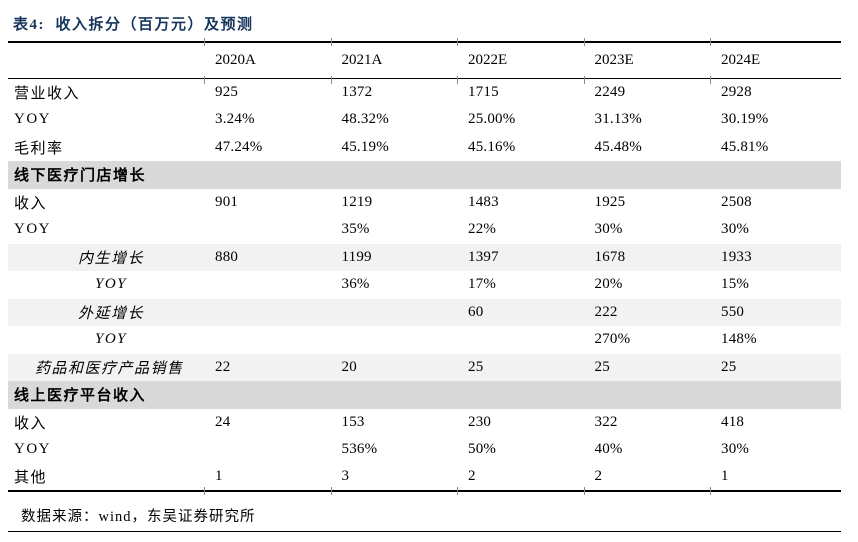  I want to click on table-row: 药品和医疗产品销售 22 20 25 25 25, so click(424, 367).